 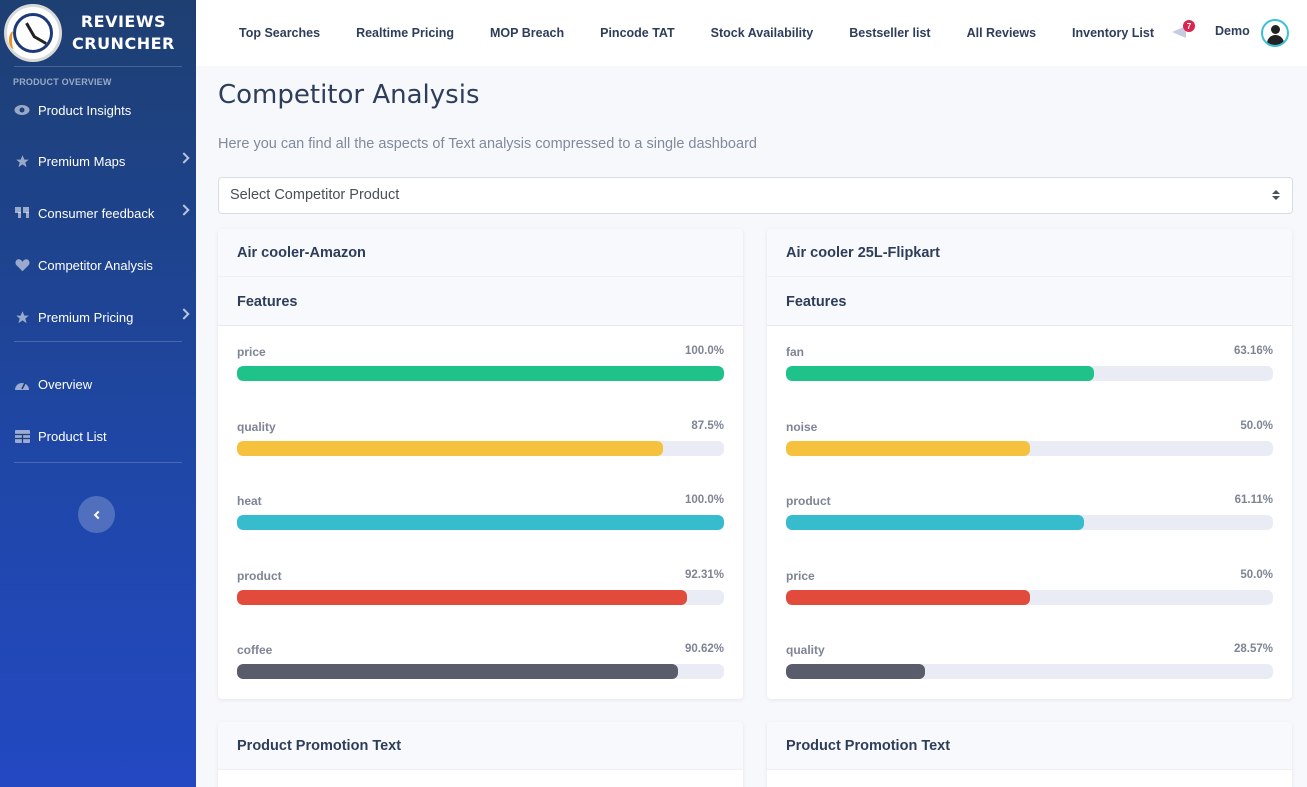 What do you see at coordinates (72, 436) in the screenshot?
I see `sidebar-item-label: Product List` at bounding box center [72, 436].